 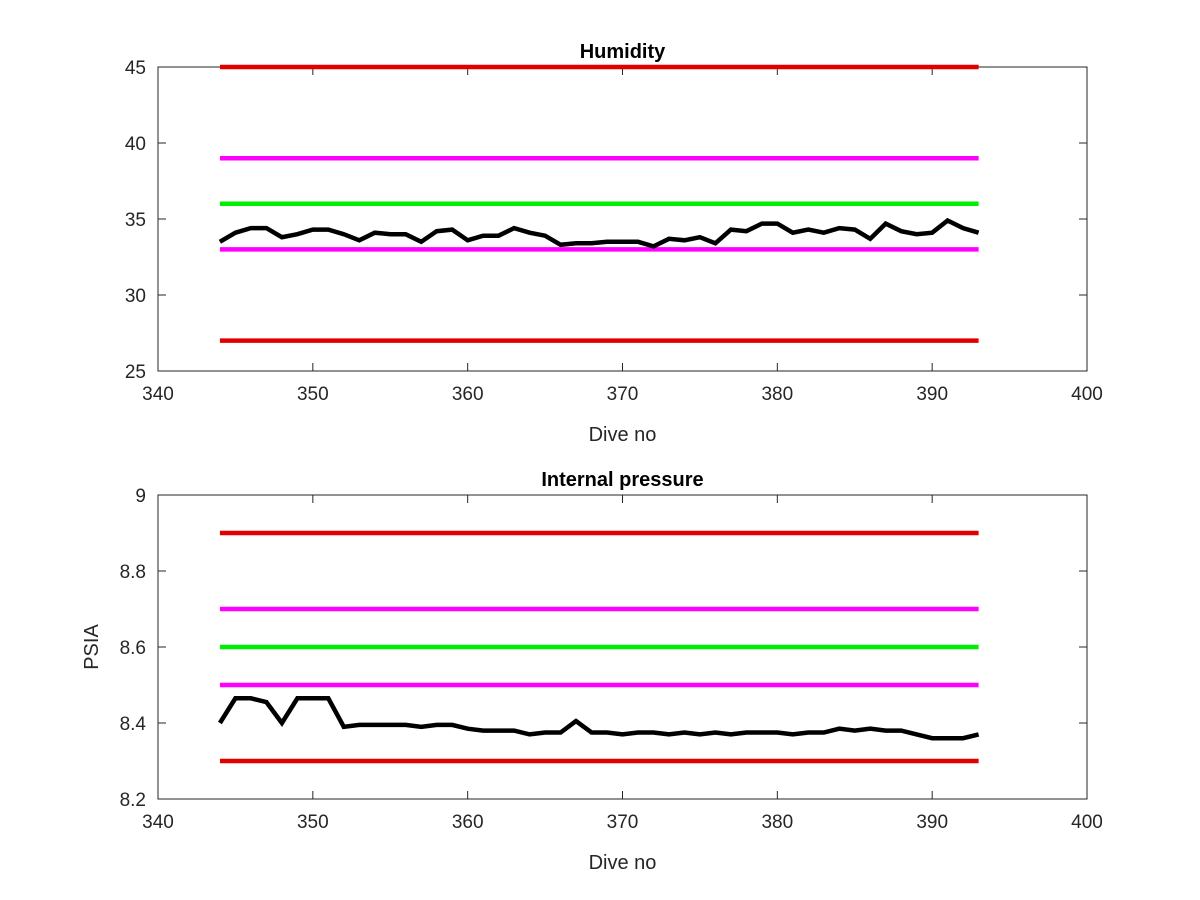 What do you see at coordinates (135, 220) in the screenshot?
I see `y-tick-label: 35` at bounding box center [135, 220].